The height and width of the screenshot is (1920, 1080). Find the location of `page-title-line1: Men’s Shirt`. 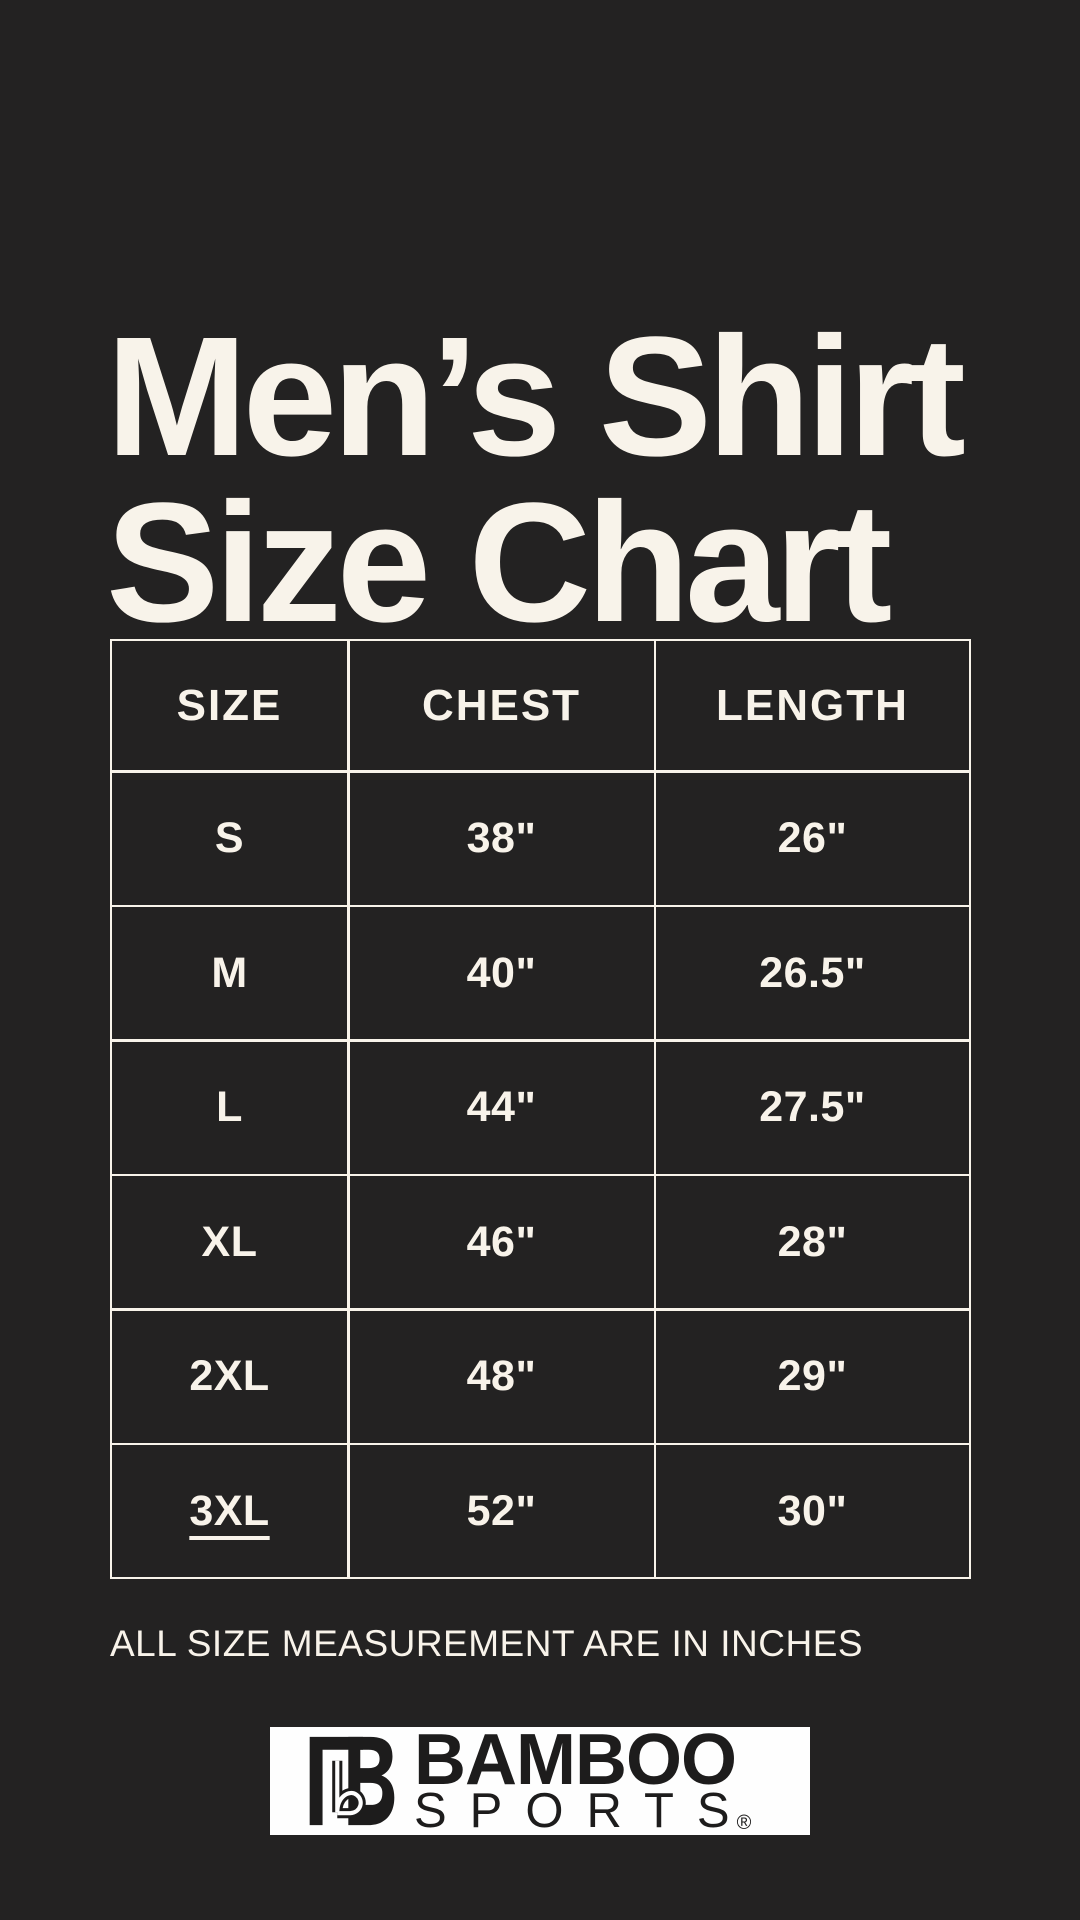

page-title-line1: Men’s Shirt is located at coordinates (536, 396).